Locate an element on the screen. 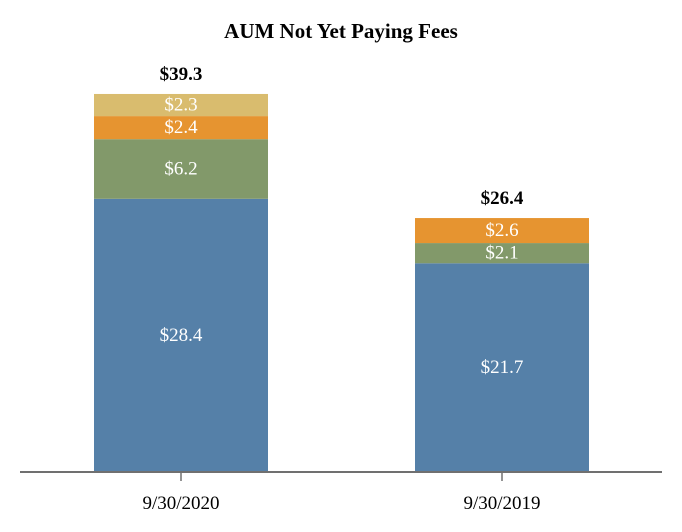 The height and width of the screenshot is (532, 682). segment-value-label: $2.4 is located at coordinates (181, 127).